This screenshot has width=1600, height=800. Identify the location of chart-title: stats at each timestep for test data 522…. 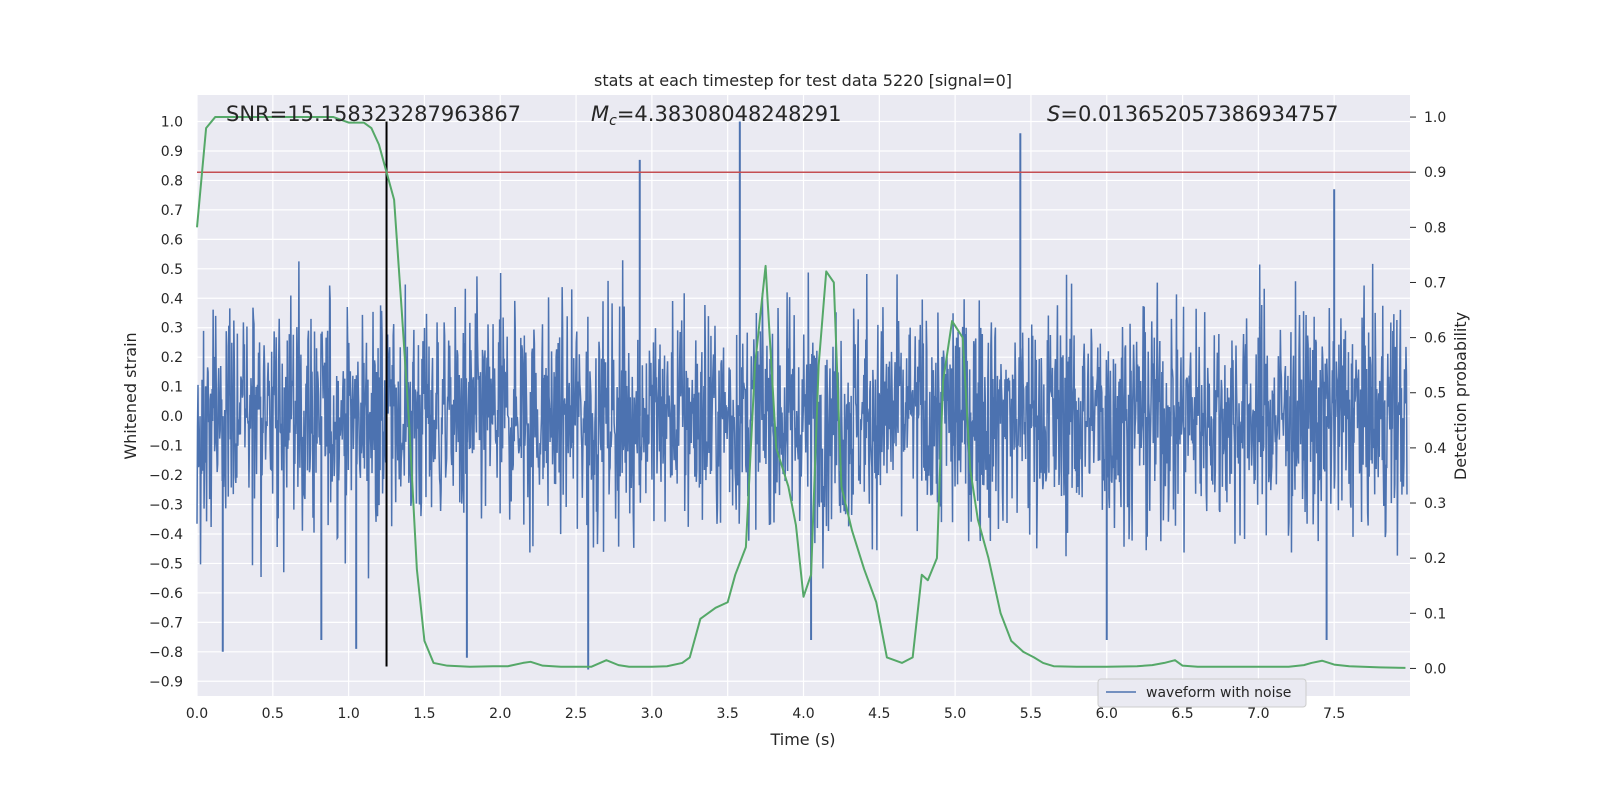
(803, 80).